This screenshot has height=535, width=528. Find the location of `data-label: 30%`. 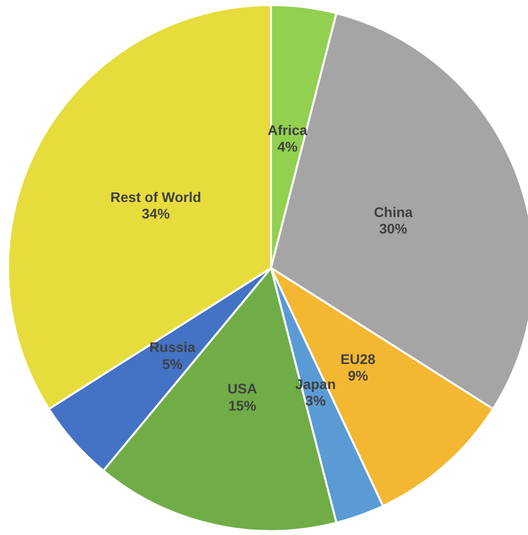

data-label: 30% is located at coordinates (393, 228).